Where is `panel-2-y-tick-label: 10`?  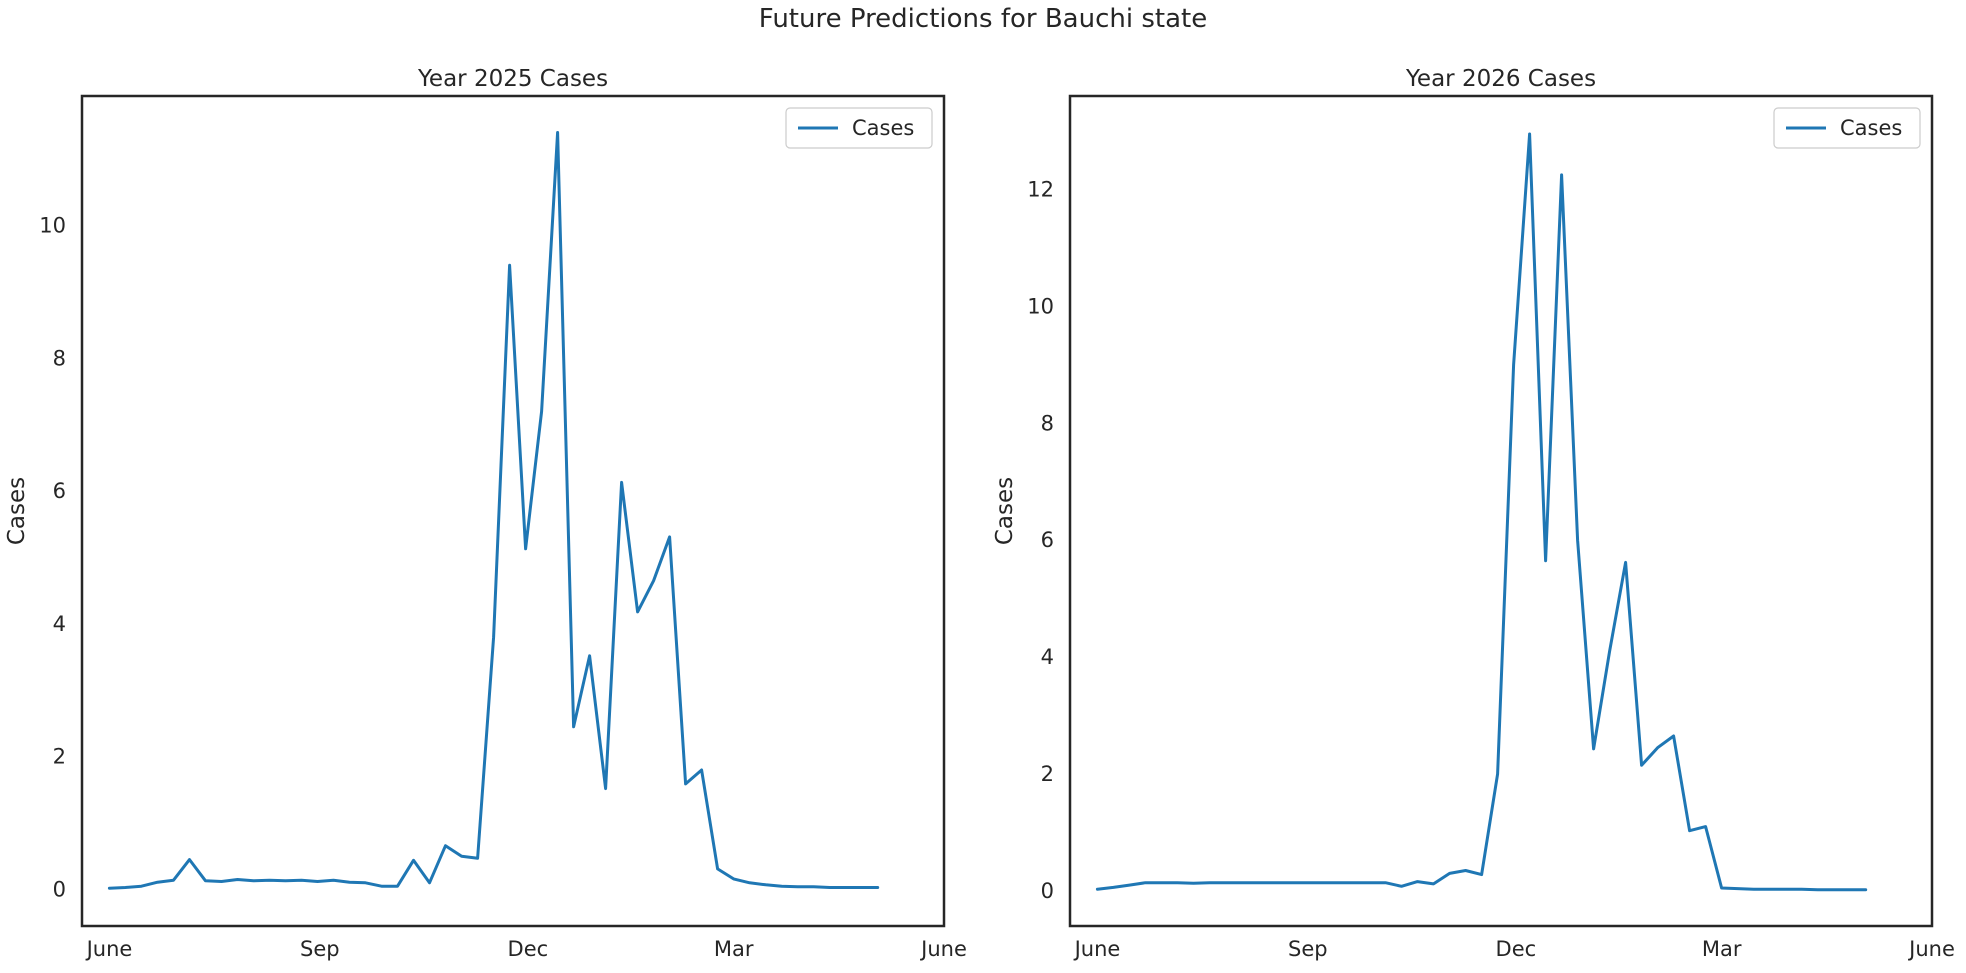
panel-2-y-tick-label: 10 is located at coordinates (1040, 306).